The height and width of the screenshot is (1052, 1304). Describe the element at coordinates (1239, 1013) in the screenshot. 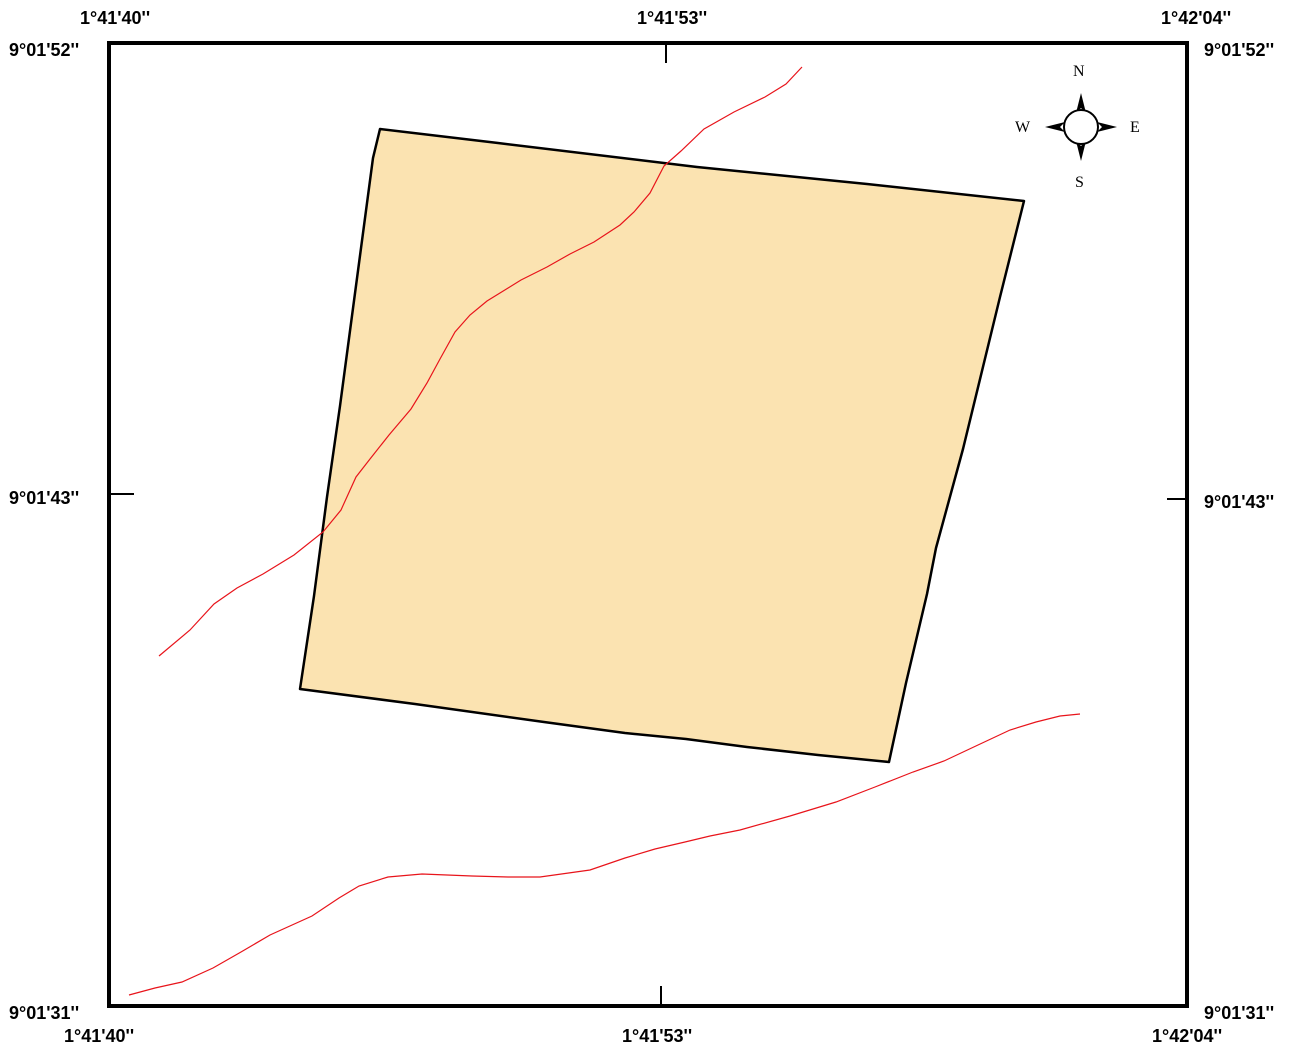

I see `coord-right-bottom-lat: 9°01'31''` at that location.